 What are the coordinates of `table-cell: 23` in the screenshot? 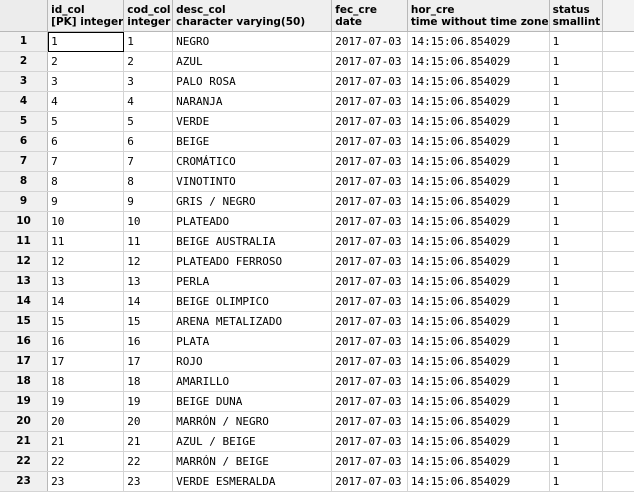 It's located at (86, 481).